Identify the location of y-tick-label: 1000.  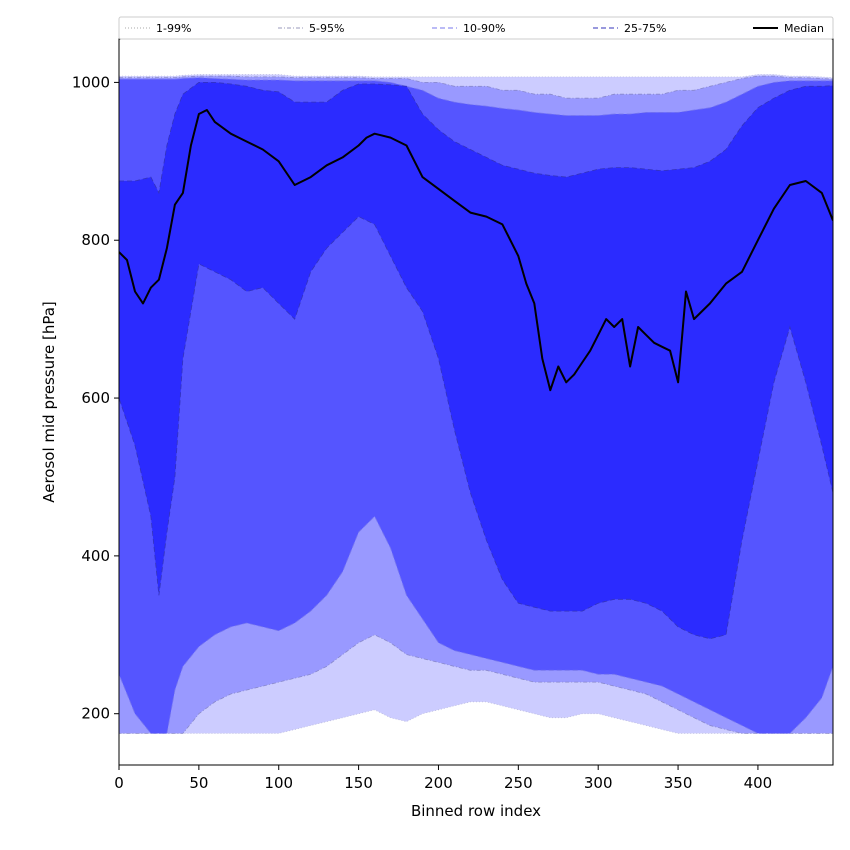
(91, 82).